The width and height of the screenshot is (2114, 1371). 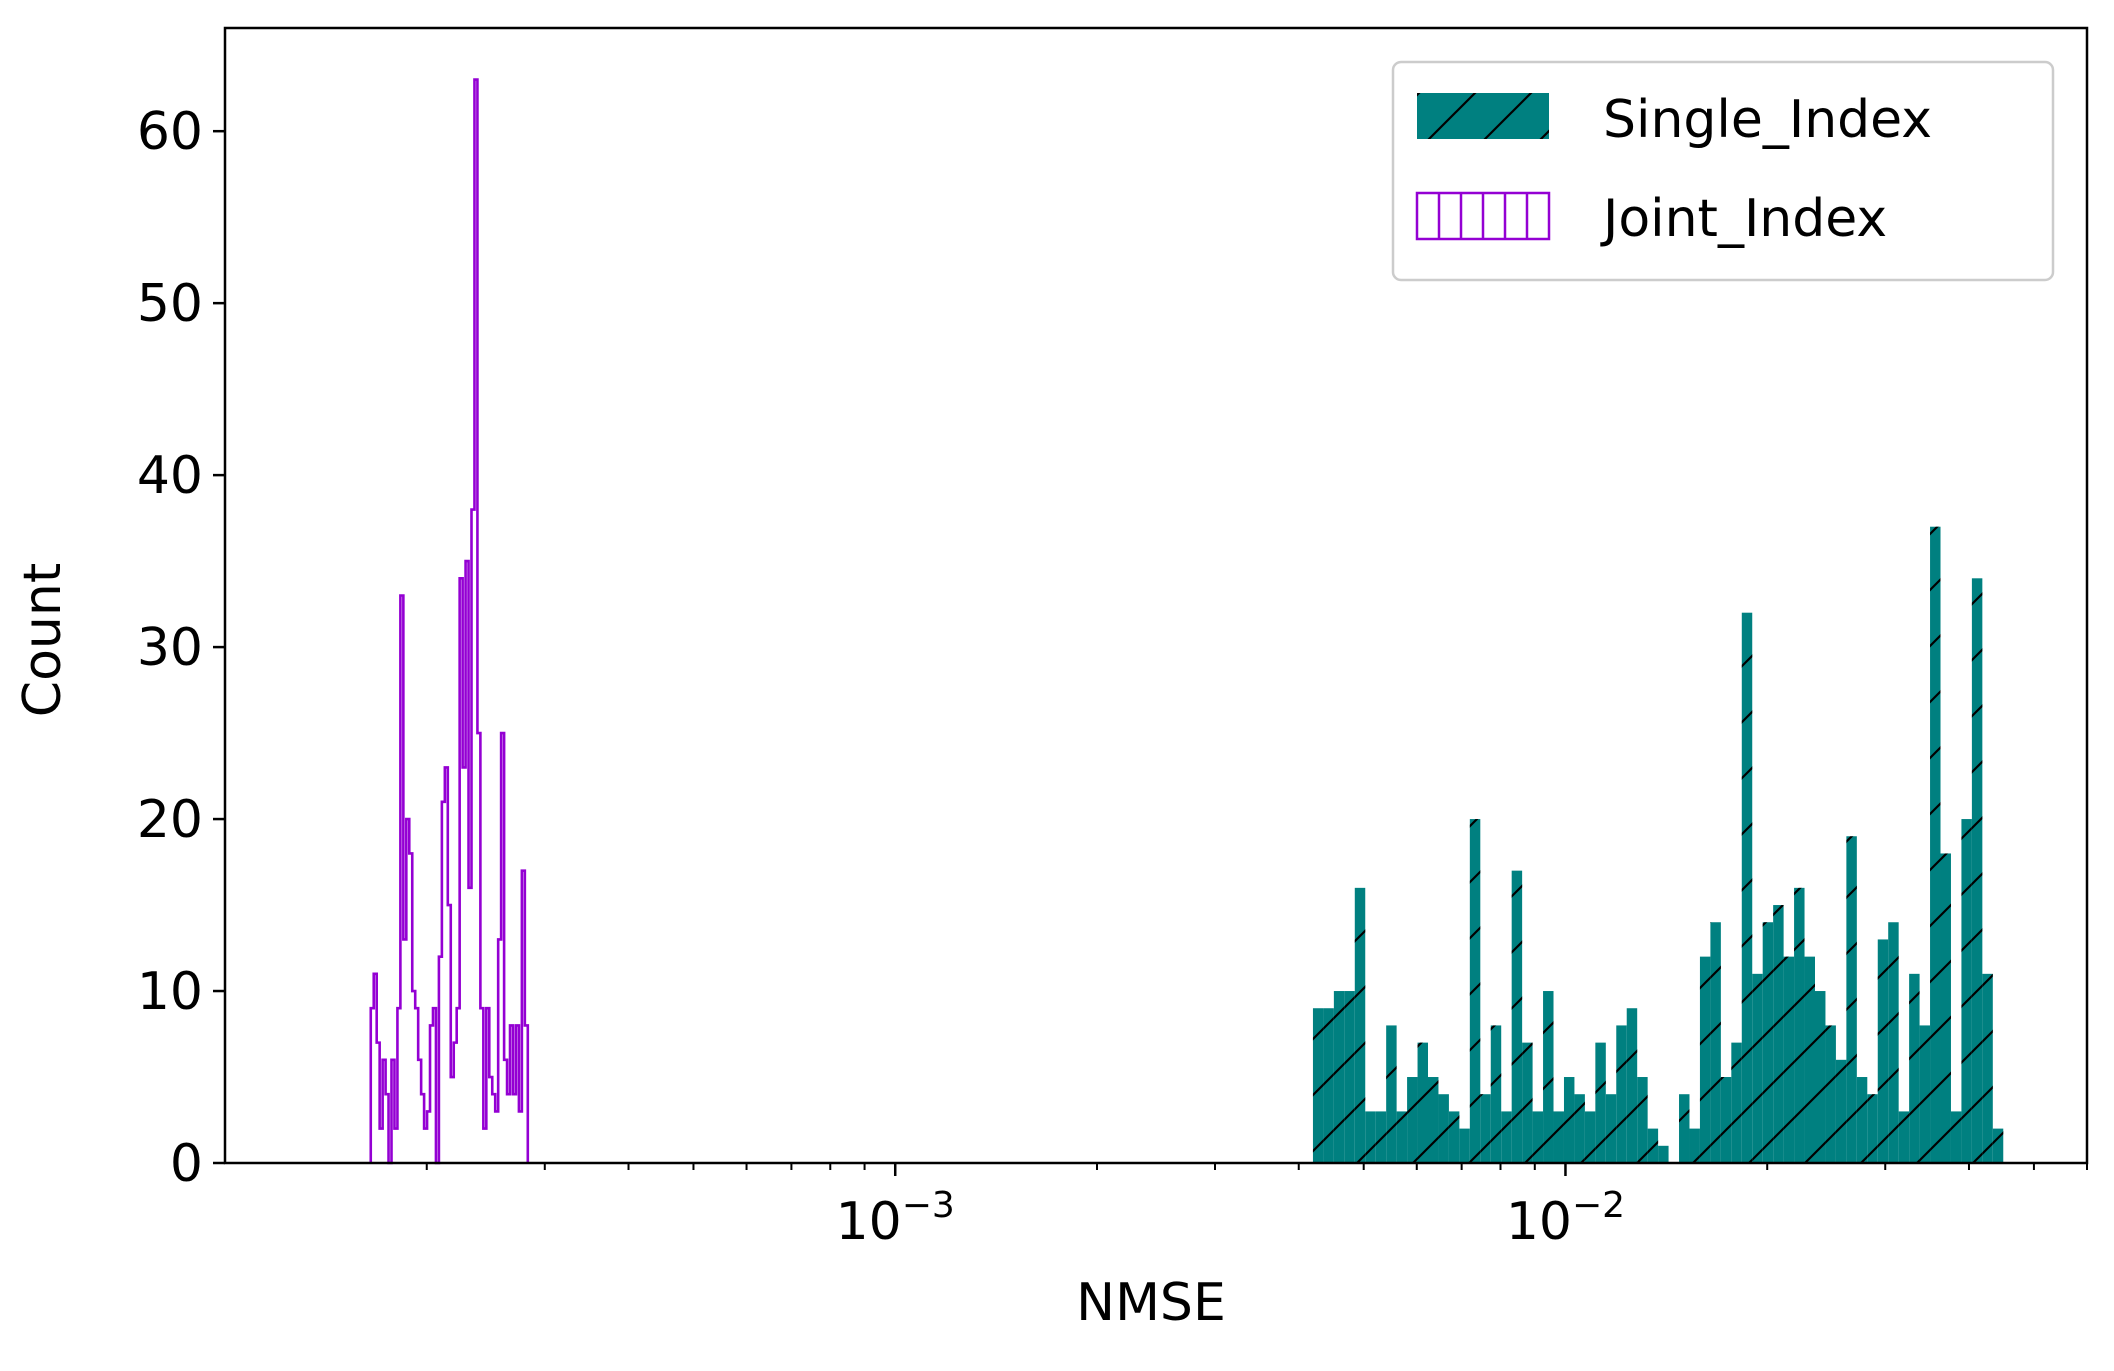 I want to click on legend-label-joint-index: Joint_Index, so click(x=1743, y=219).